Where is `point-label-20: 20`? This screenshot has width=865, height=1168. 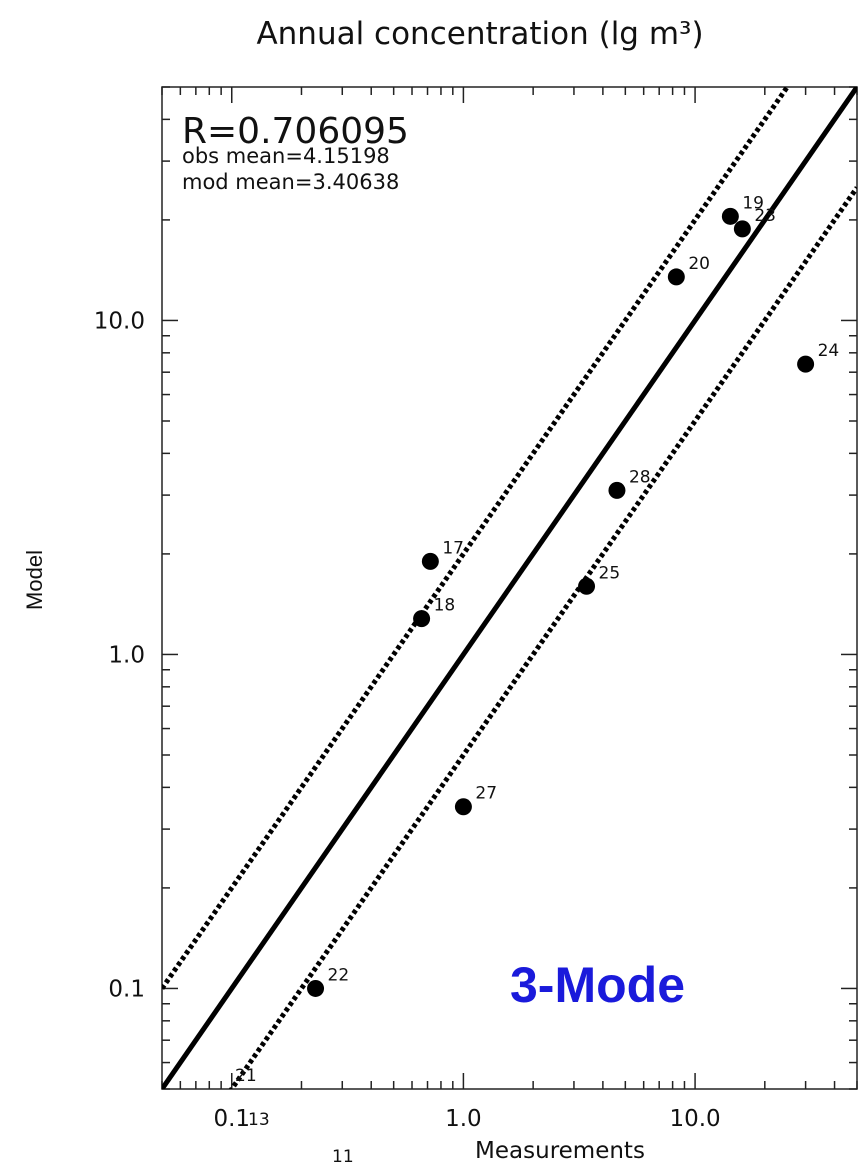 point-label-20: 20 is located at coordinates (699, 264).